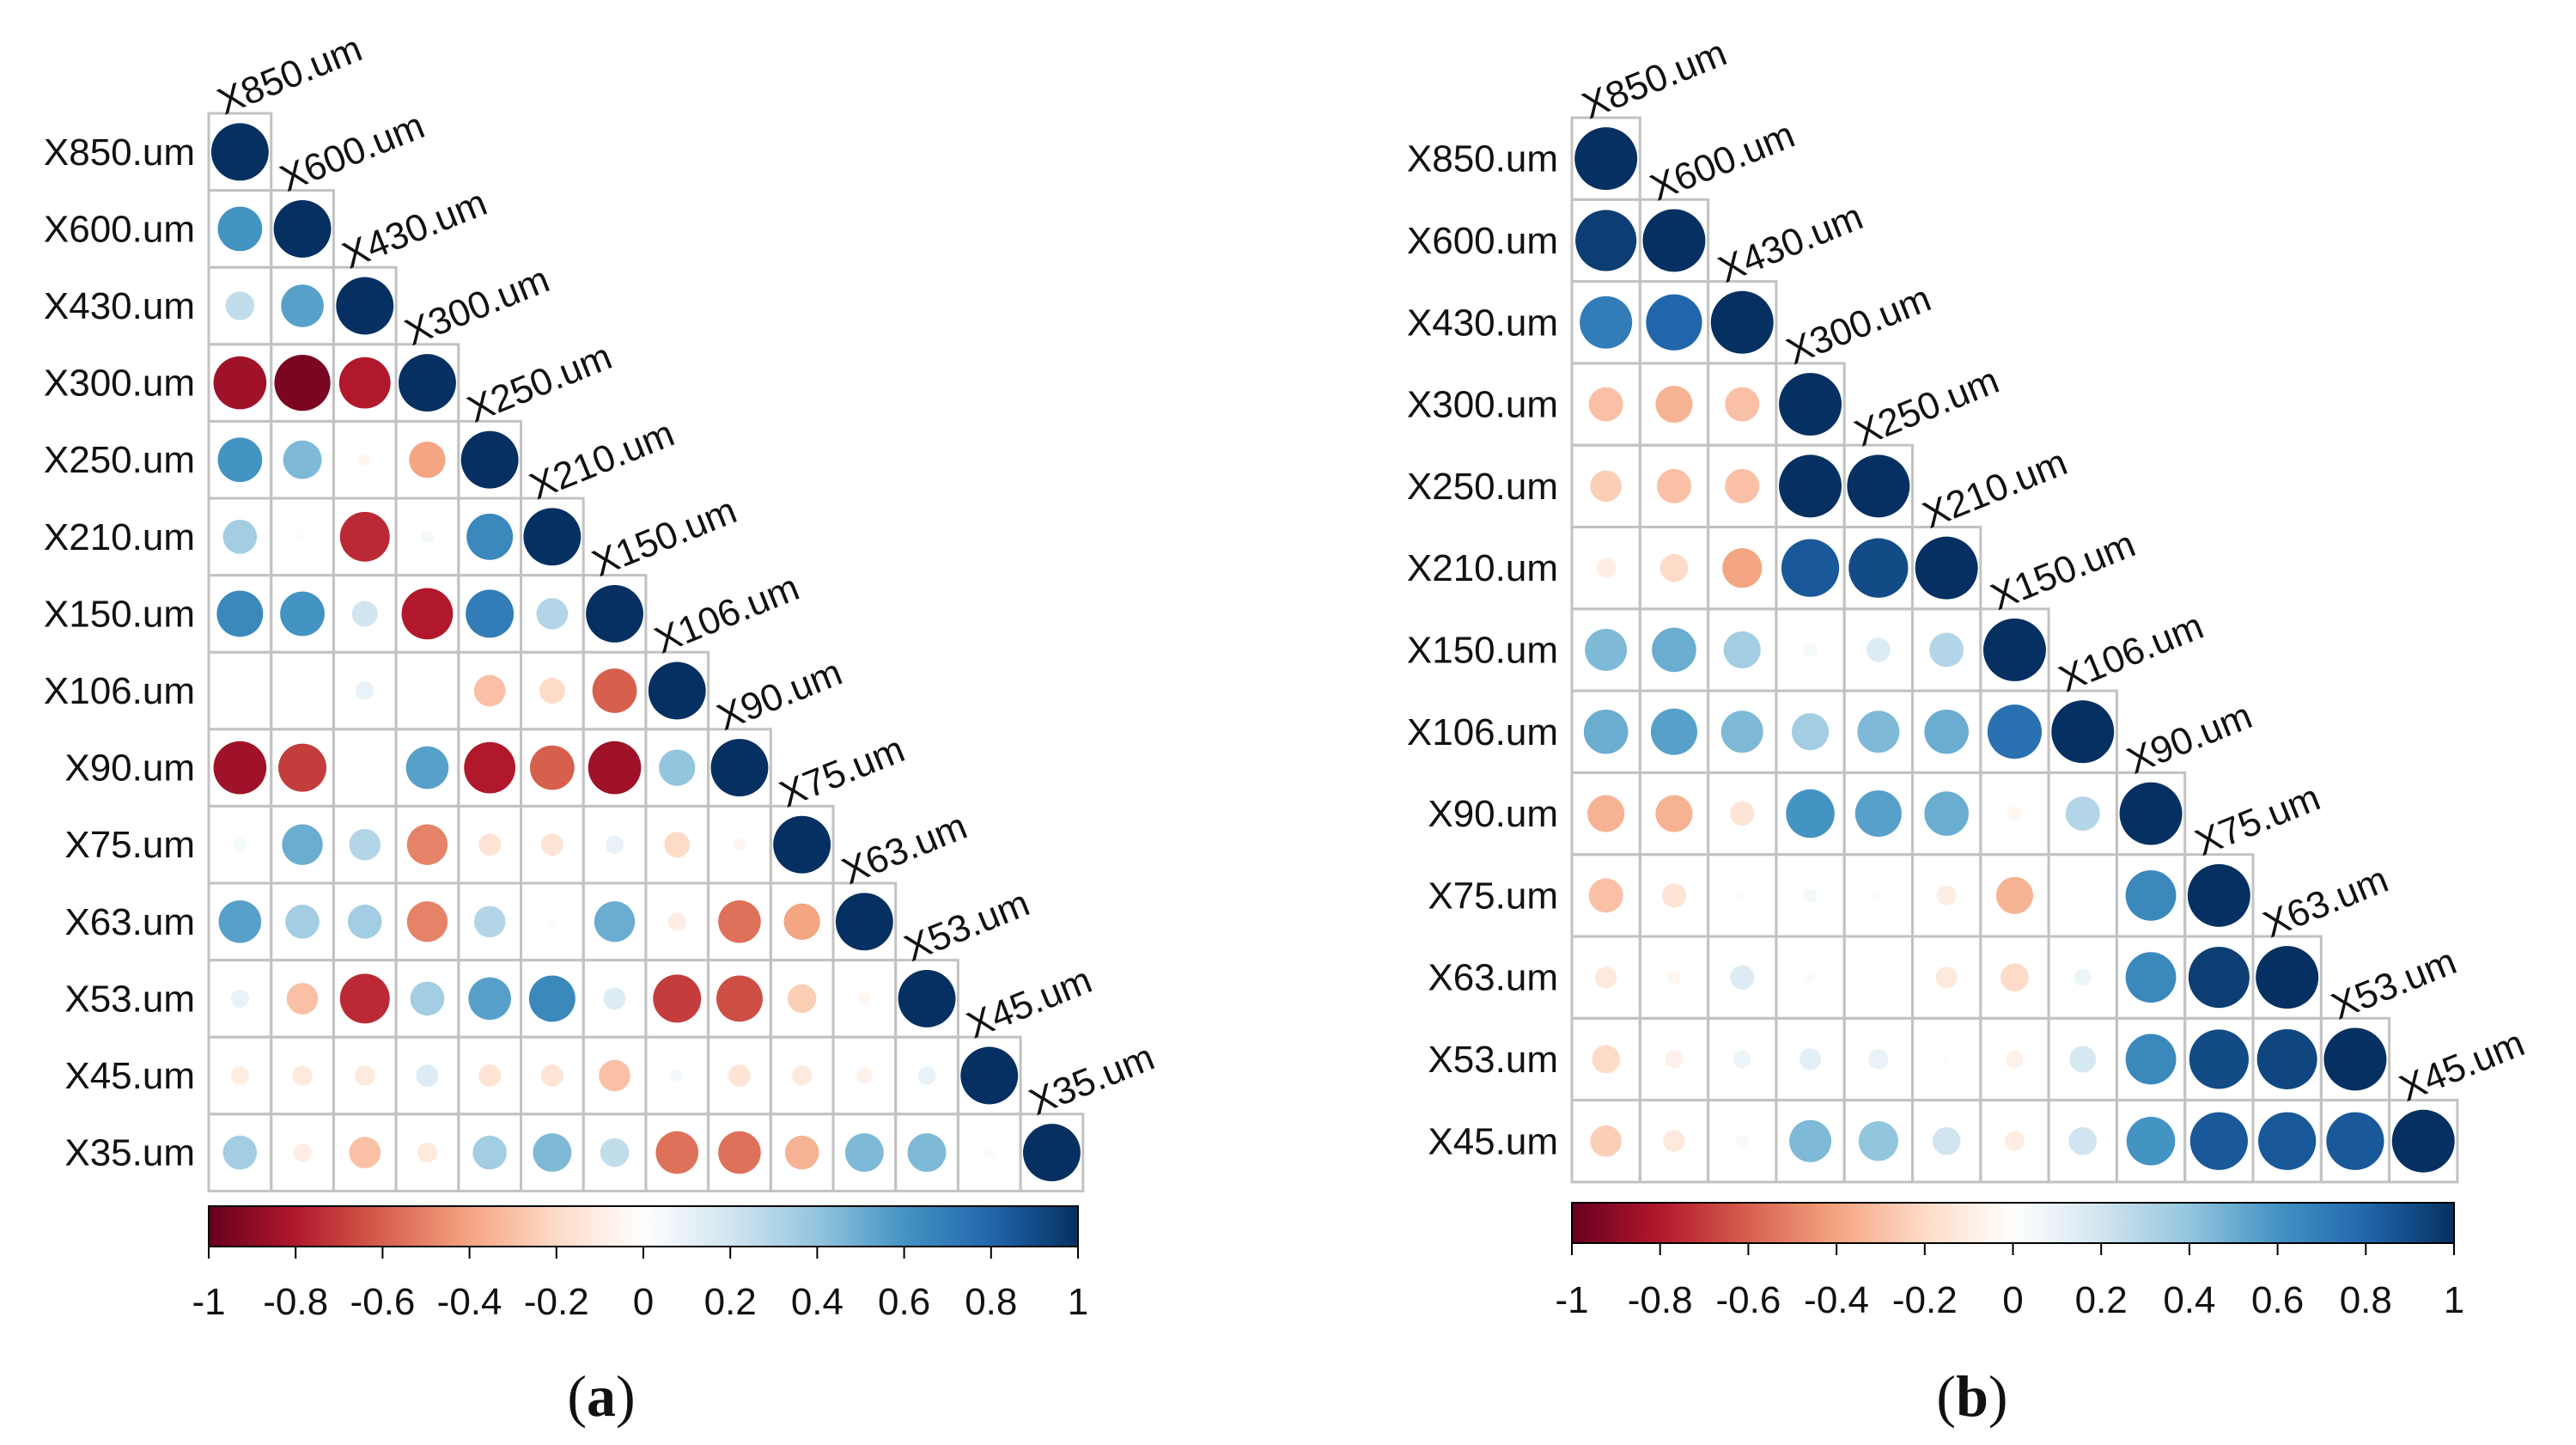  What do you see at coordinates (129, 999) in the screenshot?
I see `panel-a-row-label: X53.um` at bounding box center [129, 999].